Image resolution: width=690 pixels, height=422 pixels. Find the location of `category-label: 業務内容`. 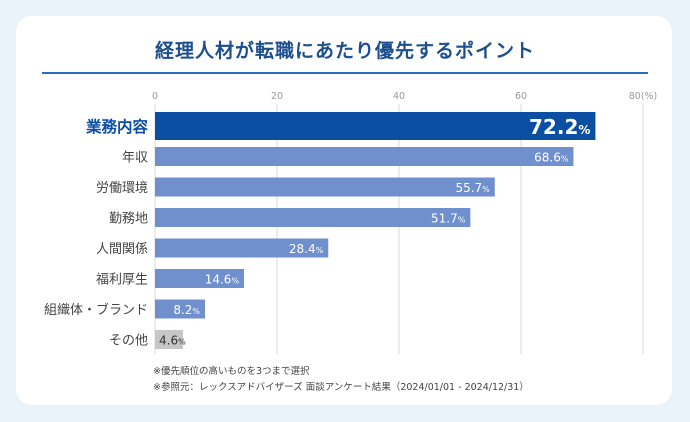

category-label: 業務内容 is located at coordinates (117, 126).